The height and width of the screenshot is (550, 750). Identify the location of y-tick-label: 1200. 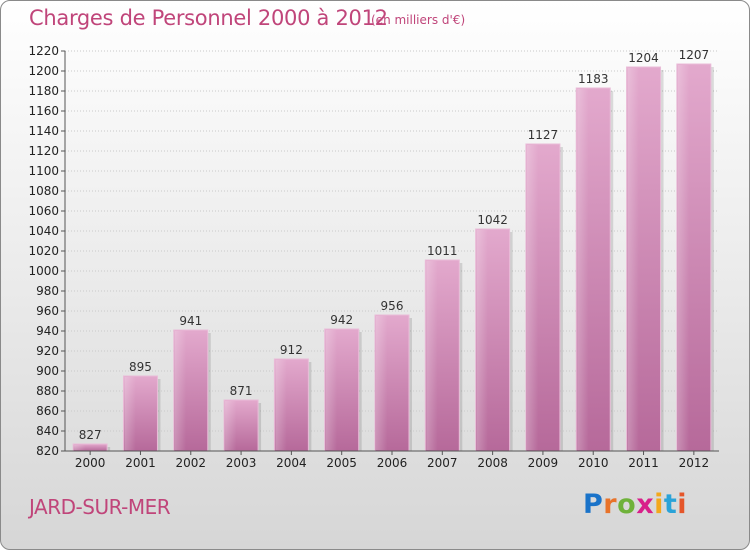
(43, 71).